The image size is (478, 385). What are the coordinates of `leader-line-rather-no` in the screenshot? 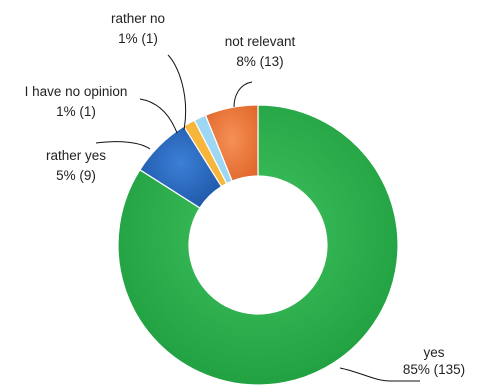 It's located at (177, 92).